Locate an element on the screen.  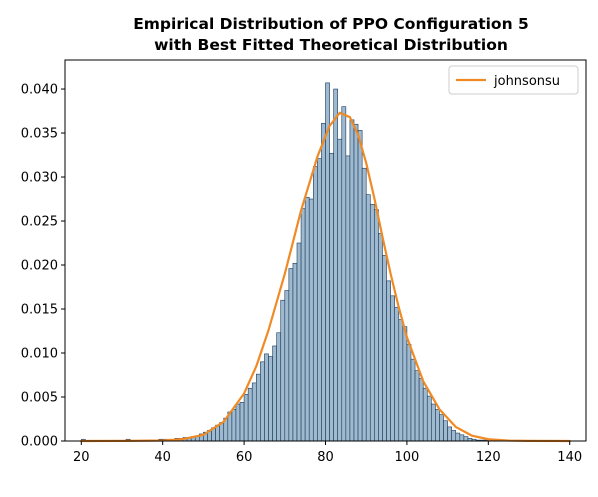
y-tick-label: 0.015 is located at coordinates (39, 310).